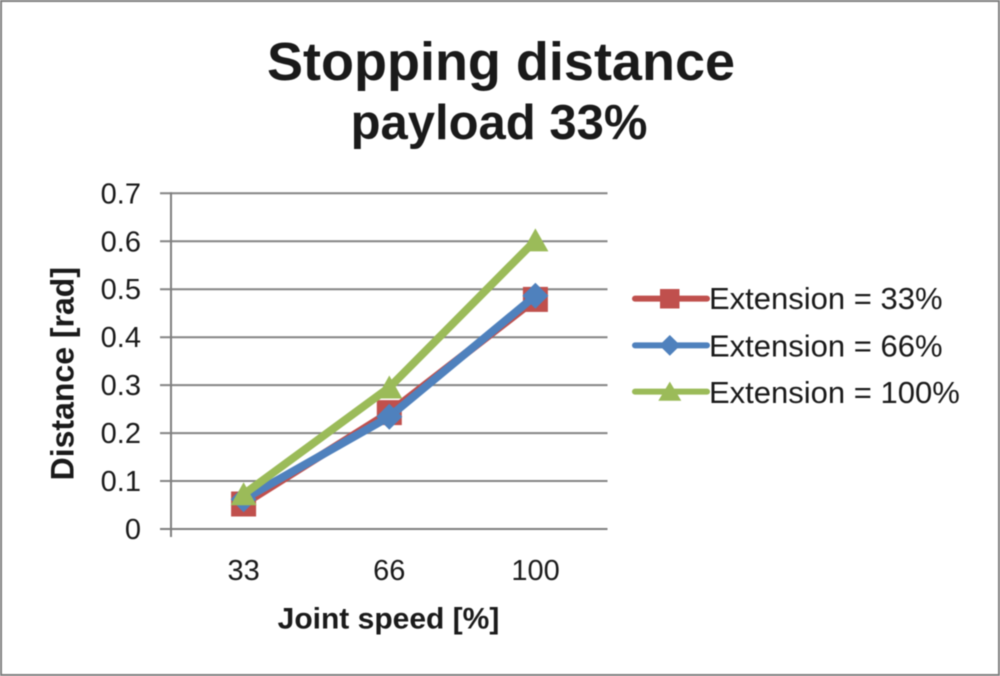 The image size is (1000, 676). I want to click on svg-text: 0.2, so click(121, 434).